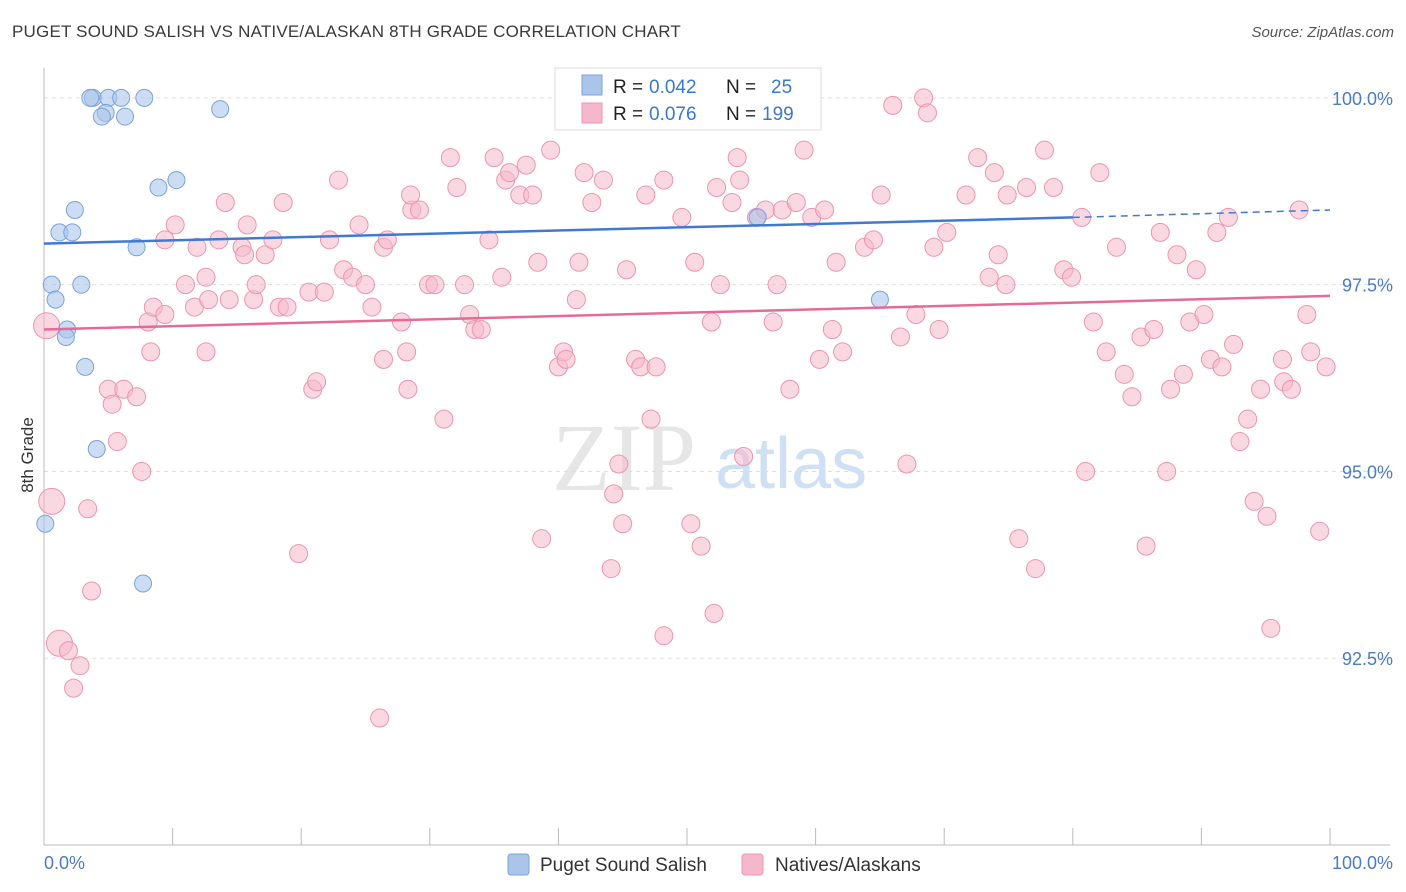 Image resolution: width=1406 pixels, height=892 pixels. Describe the element at coordinates (1201, 214) in the screenshot. I see `trend-line-extension-puget-sound-salish` at that location.